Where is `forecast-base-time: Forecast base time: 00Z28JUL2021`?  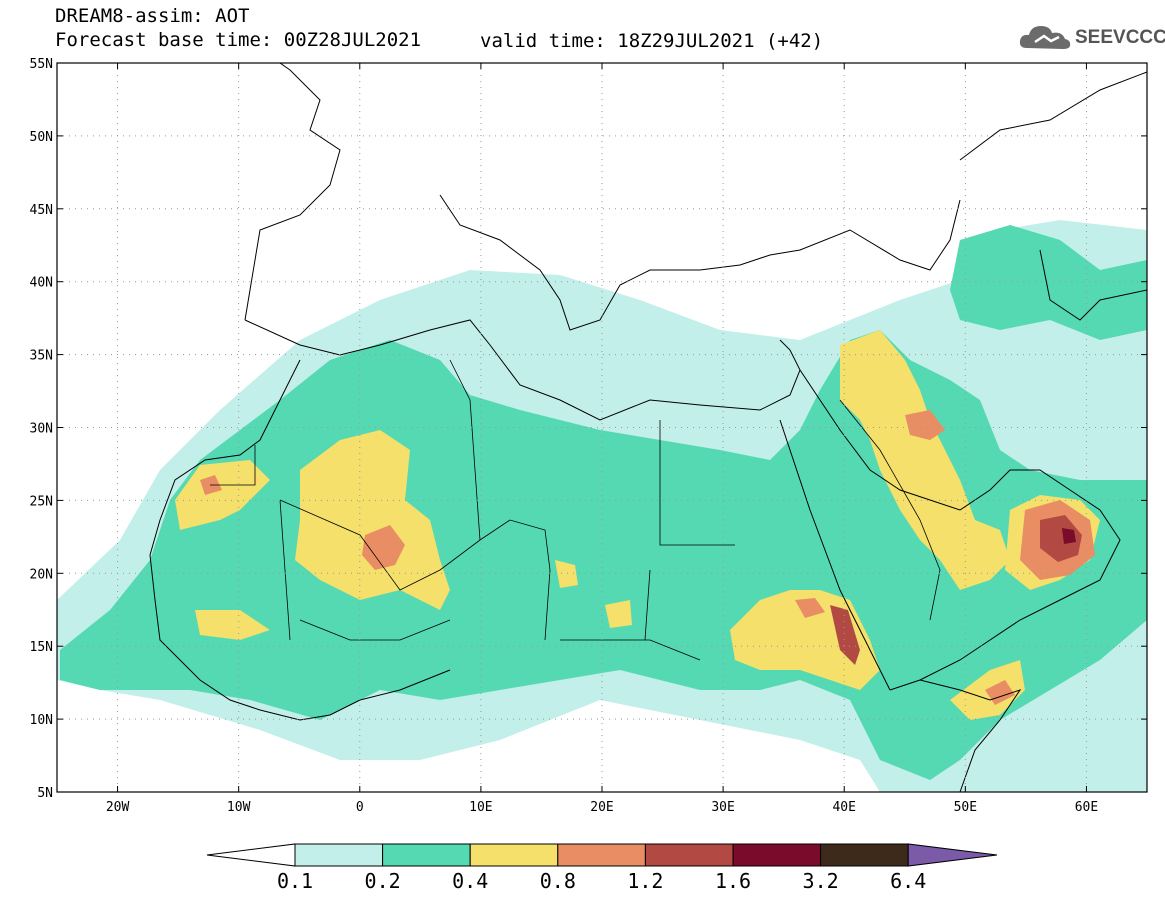
forecast-base-time: Forecast base time: 00Z28JUL2021 is located at coordinates (238, 40).